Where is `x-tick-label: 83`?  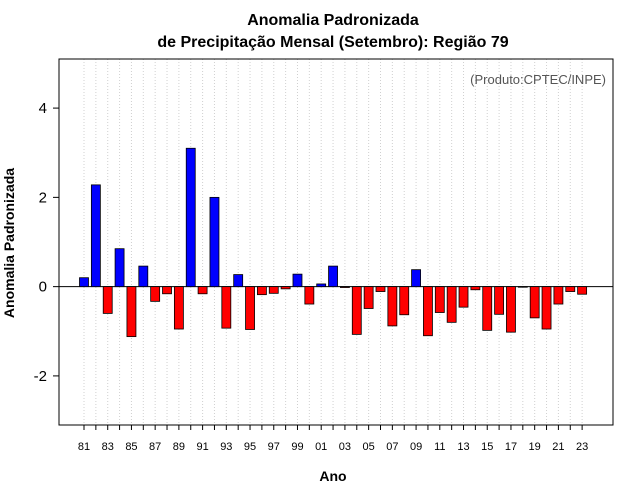 x-tick-label: 83 is located at coordinates (108, 447).